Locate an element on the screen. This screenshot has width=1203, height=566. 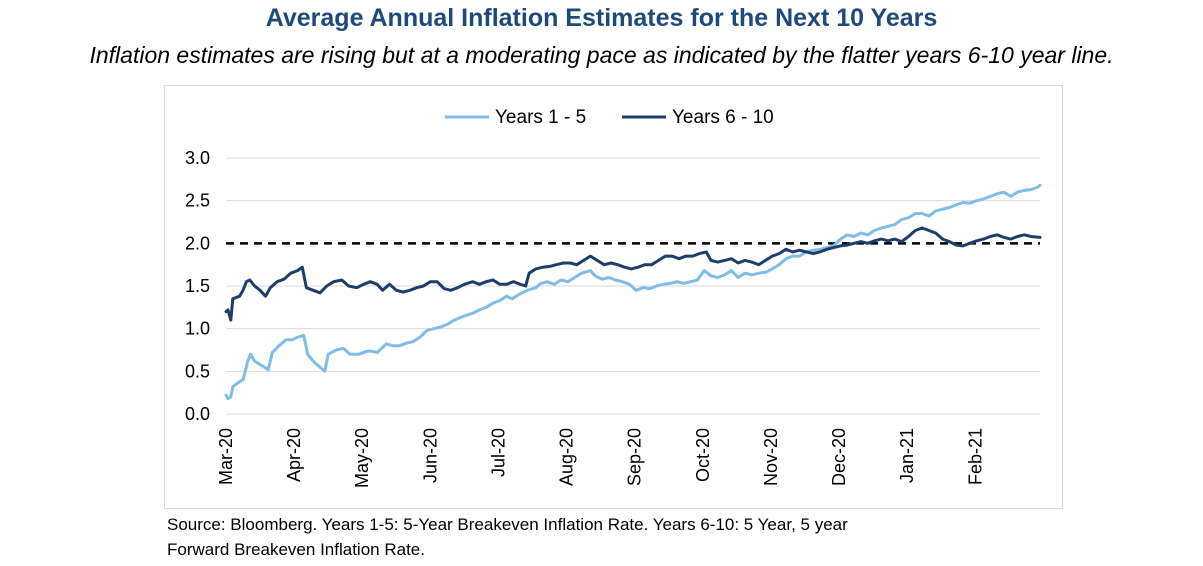
legend: Years 1 - 5 Years 6 - 10 is located at coordinates (609, 117).